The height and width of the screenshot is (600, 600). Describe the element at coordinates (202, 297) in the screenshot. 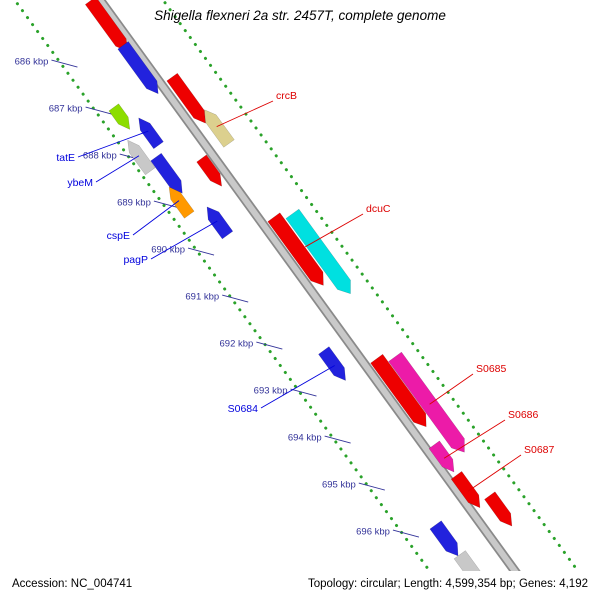

I see `tick-label-691: 691 kbp` at that location.